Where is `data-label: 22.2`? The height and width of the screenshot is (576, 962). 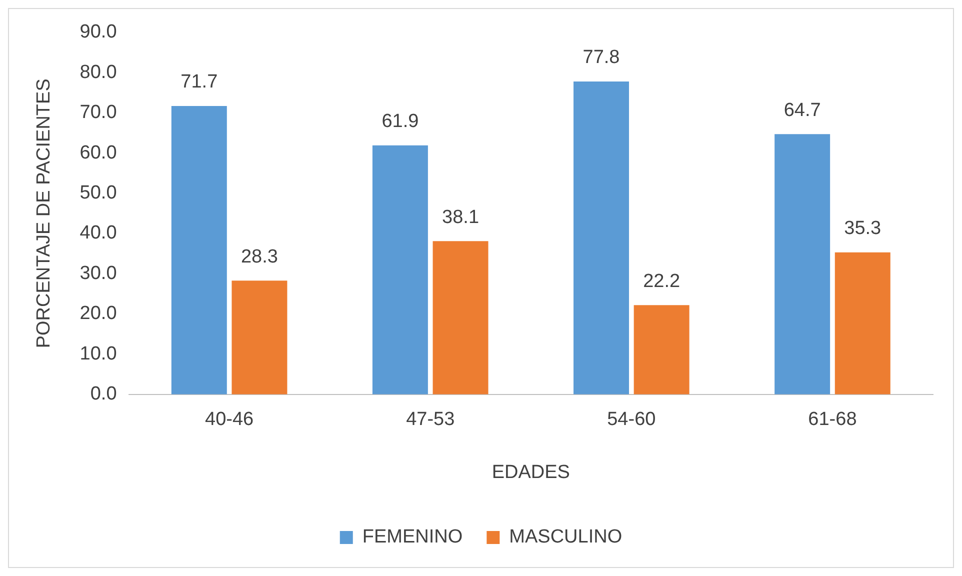 data-label: 22.2 is located at coordinates (661, 281).